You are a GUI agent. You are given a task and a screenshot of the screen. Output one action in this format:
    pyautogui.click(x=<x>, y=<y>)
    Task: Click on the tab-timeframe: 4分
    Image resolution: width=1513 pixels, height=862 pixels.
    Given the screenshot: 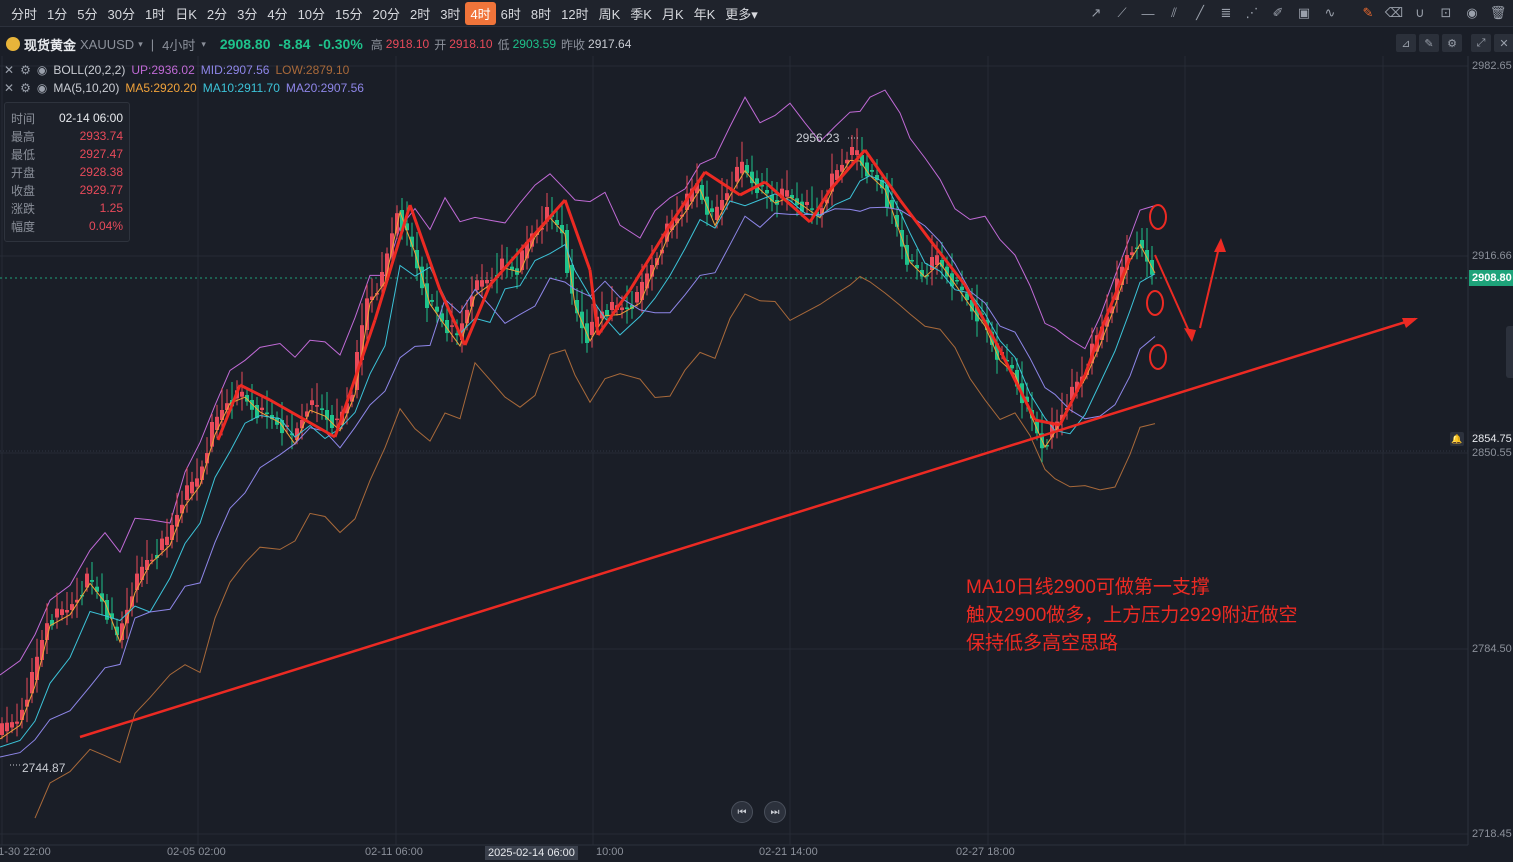 What is the action you would take?
    pyautogui.click(x=277, y=14)
    